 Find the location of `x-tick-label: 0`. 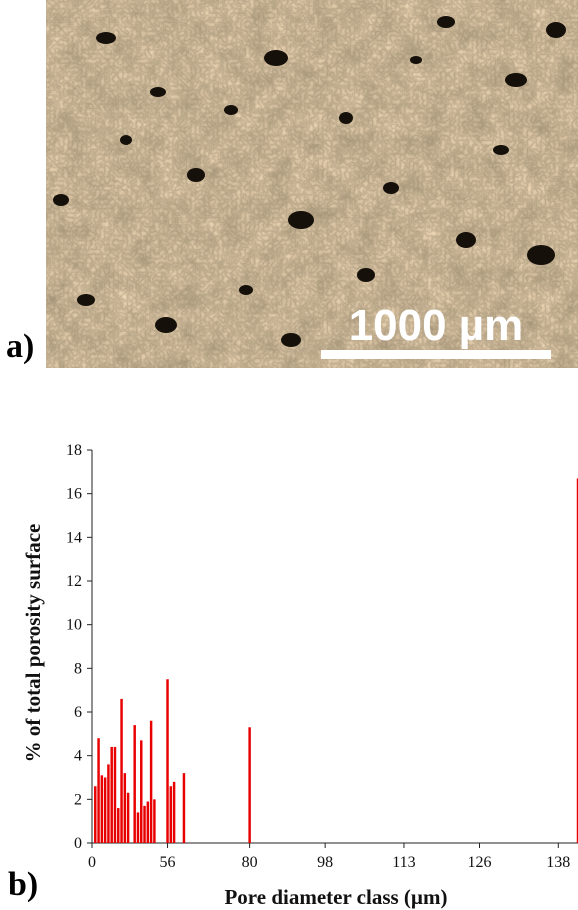

x-tick-label: 0 is located at coordinates (92, 862).